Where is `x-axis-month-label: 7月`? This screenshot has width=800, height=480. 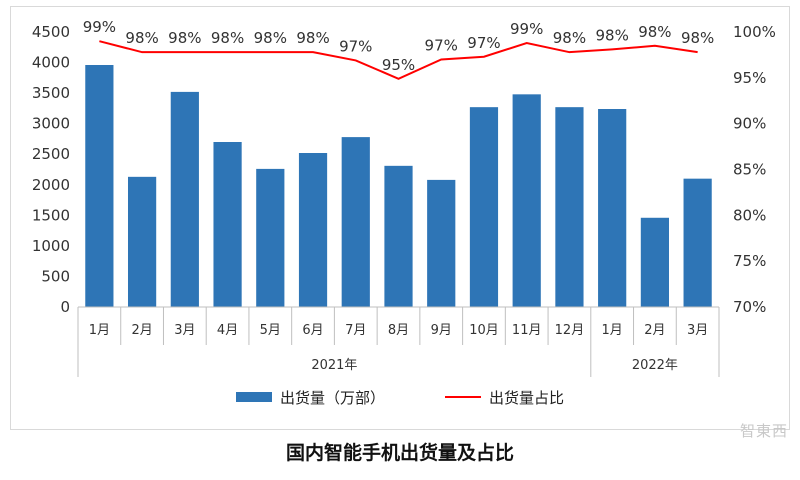 x-axis-month-label: 7月 is located at coordinates (355, 330).